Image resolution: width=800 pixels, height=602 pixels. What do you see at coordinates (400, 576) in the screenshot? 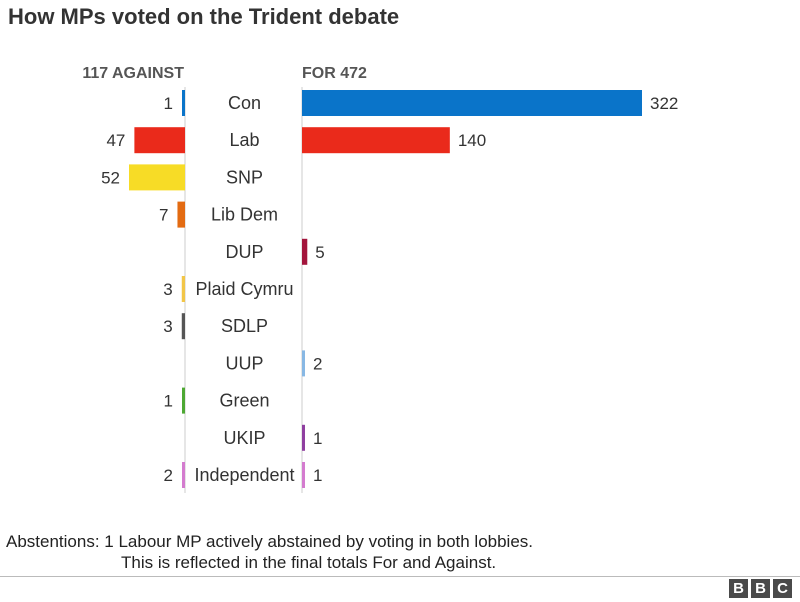
I see `footer-divider` at bounding box center [400, 576].